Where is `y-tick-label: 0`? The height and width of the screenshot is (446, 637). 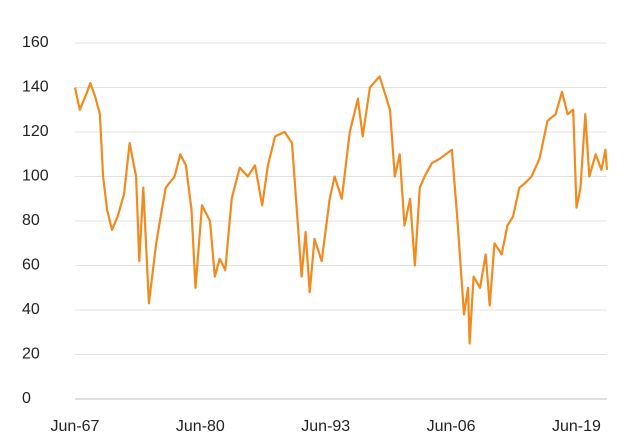 y-tick-label: 0 is located at coordinates (26, 398).